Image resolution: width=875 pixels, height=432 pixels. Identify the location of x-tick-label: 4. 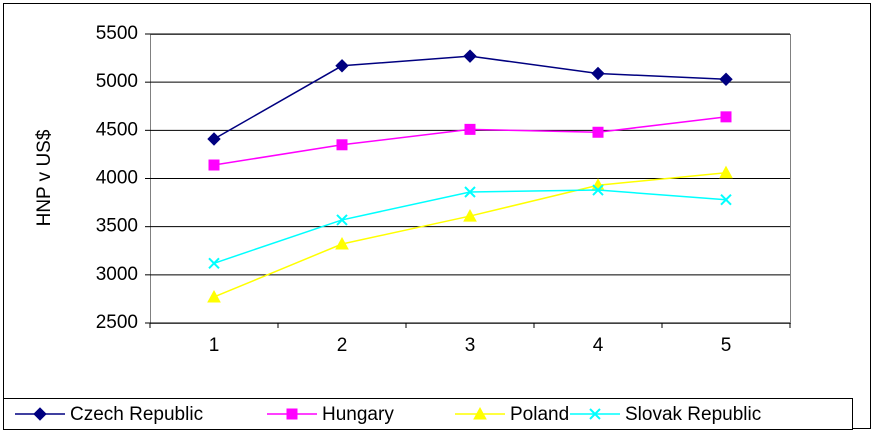
(598, 345).